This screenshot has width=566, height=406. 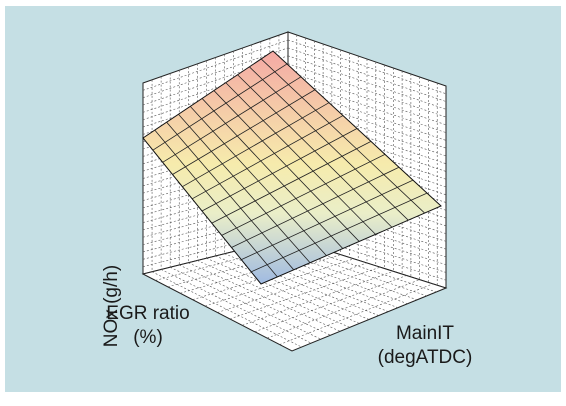 What do you see at coordinates (148, 337) in the screenshot?
I see `x-axis-label-line2: (%)` at bounding box center [148, 337].